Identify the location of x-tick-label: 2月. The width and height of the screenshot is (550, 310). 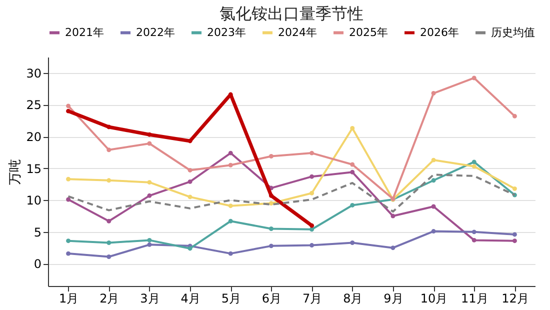
(110, 299).